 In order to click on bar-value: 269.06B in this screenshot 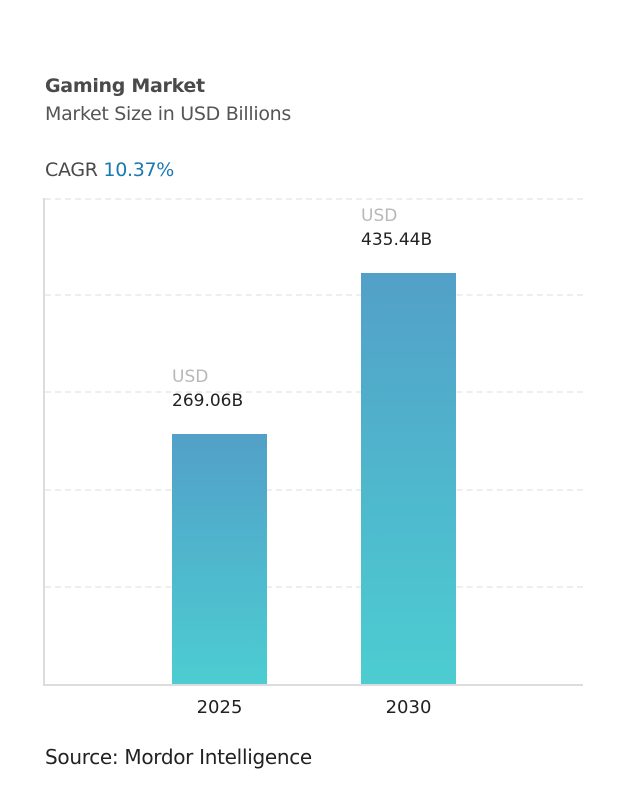, I will do `click(208, 401)`.